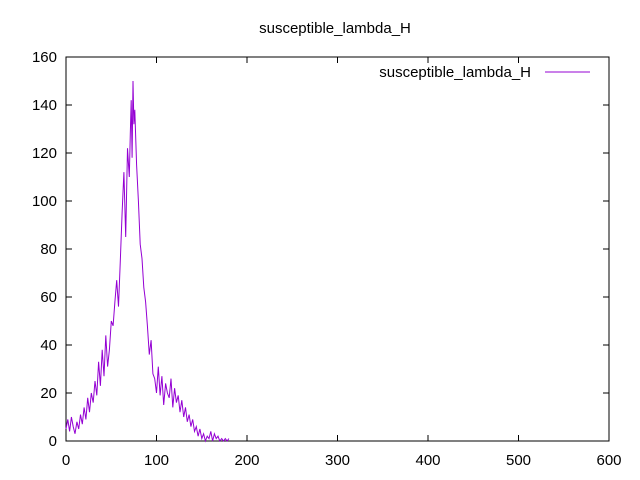  Describe the element at coordinates (44, 201) in the screenshot. I see `y-tick-label: 100` at that location.